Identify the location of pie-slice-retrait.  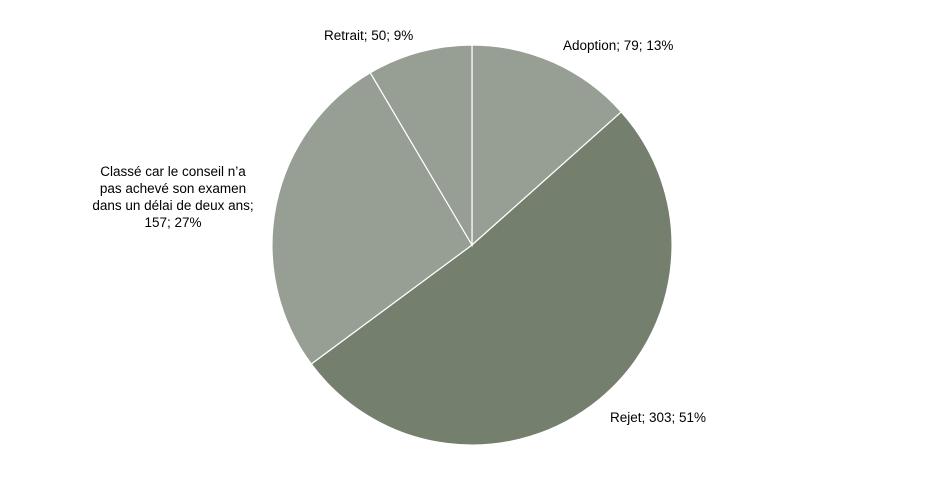
(421, 146).